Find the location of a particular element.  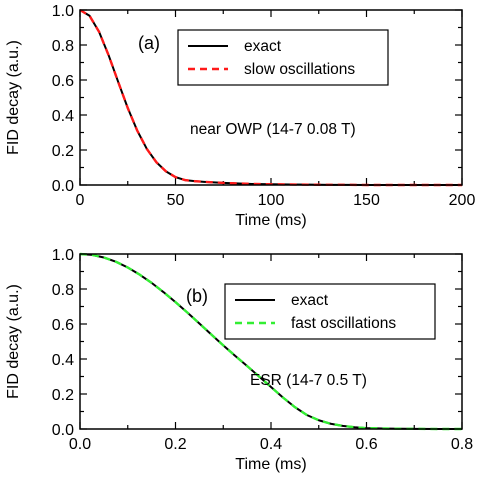

panel-b-y-tick-label: 1.0 is located at coordinates (63, 255).